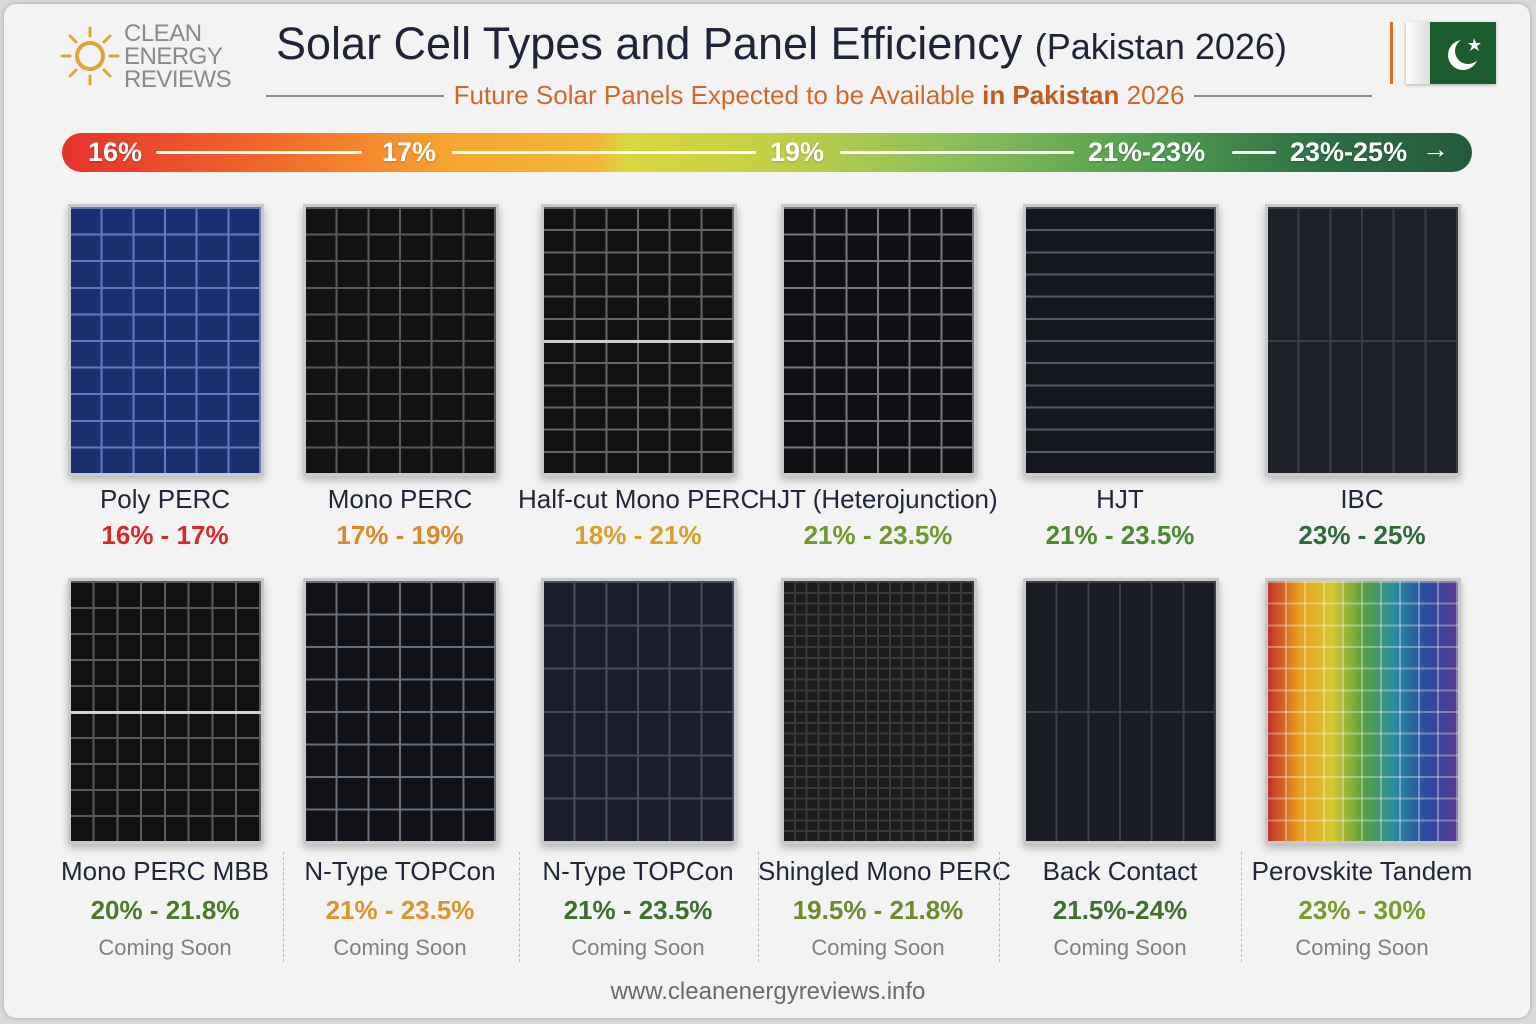 This screenshot has width=1536, height=1024. I want to click on panel-name: Mono PERC, so click(400, 499).